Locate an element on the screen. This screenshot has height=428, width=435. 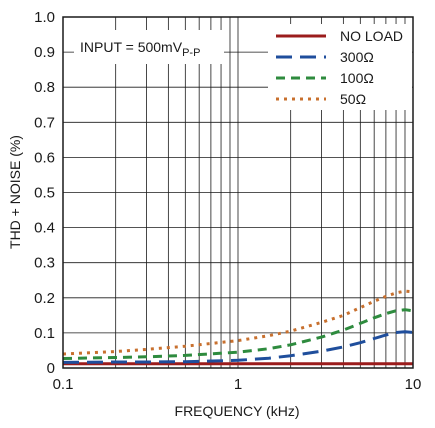
y-tick-label: 0 is located at coordinates (51, 368).